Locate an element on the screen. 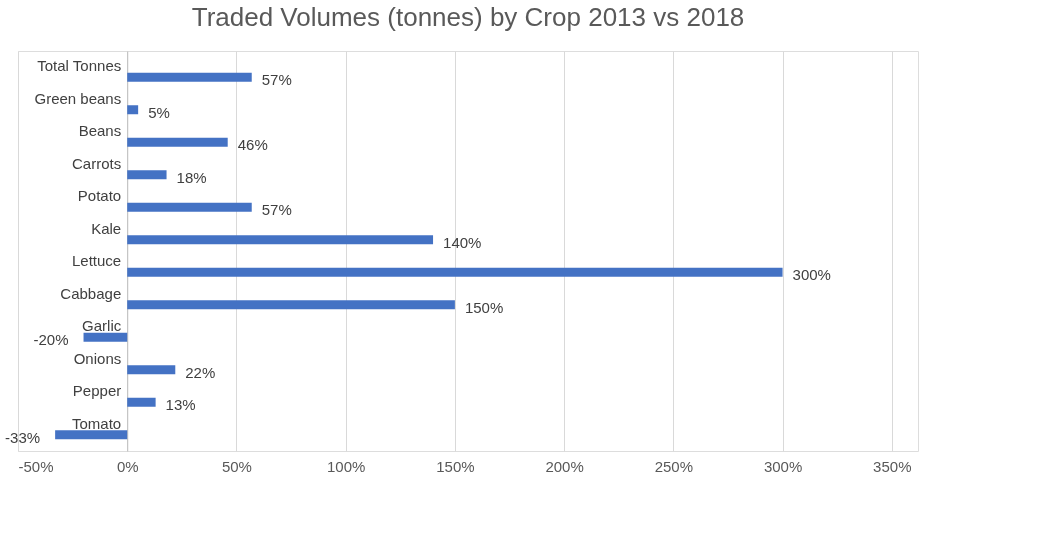  data-label: 46% is located at coordinates (252, 145).